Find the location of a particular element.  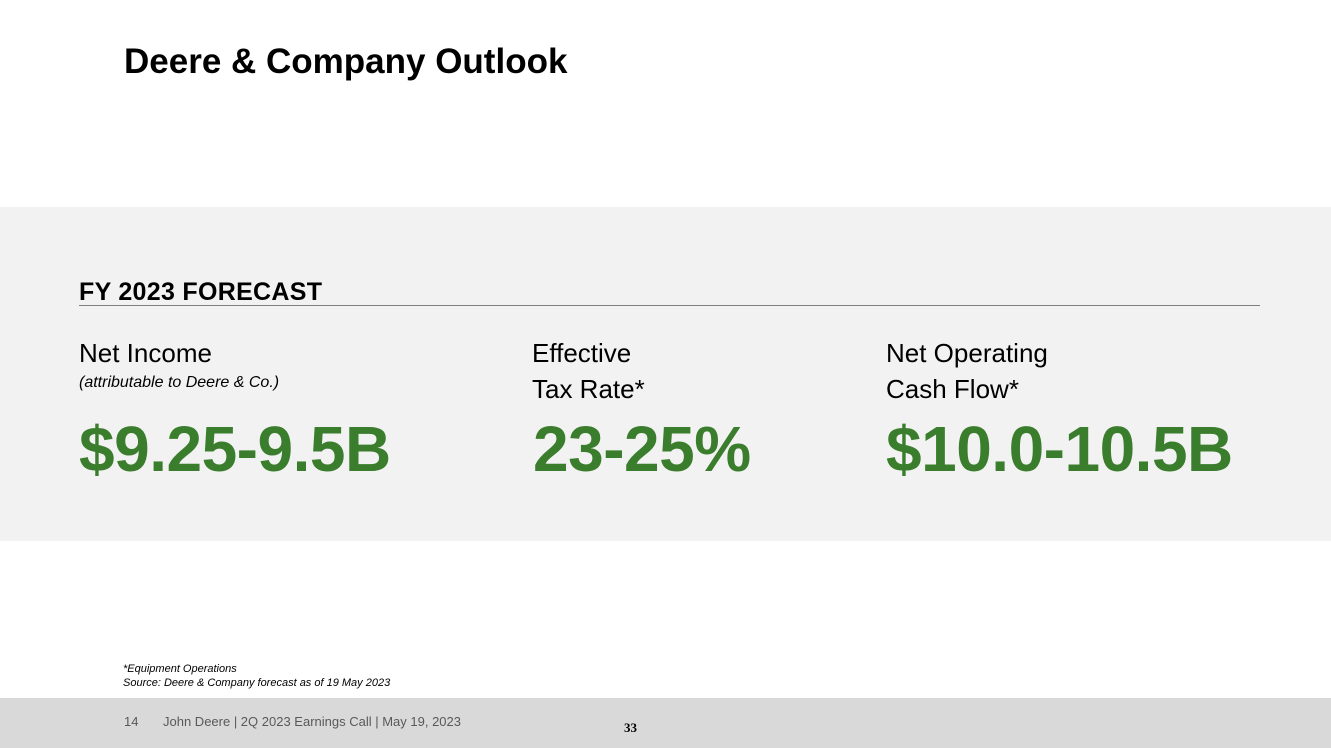

metric-label-line2: Tax Rate* is located at coordinates (588, 389).